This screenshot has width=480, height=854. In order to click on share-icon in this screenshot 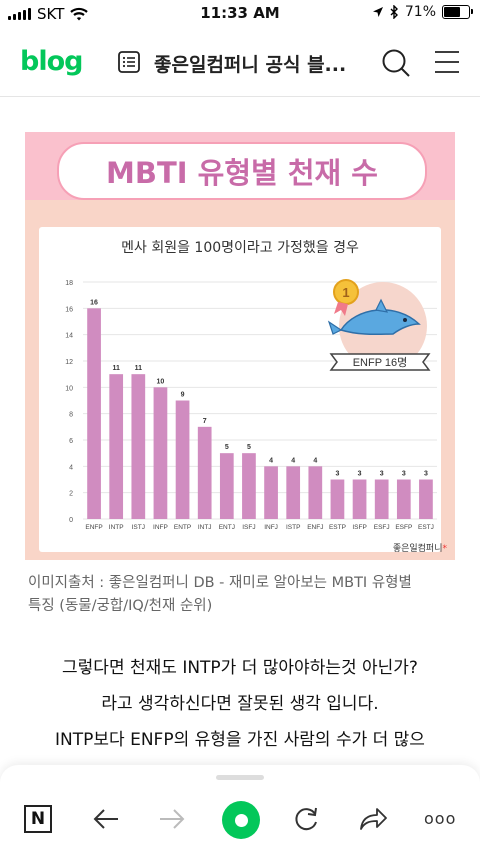, I will do `click(373, 819)`.